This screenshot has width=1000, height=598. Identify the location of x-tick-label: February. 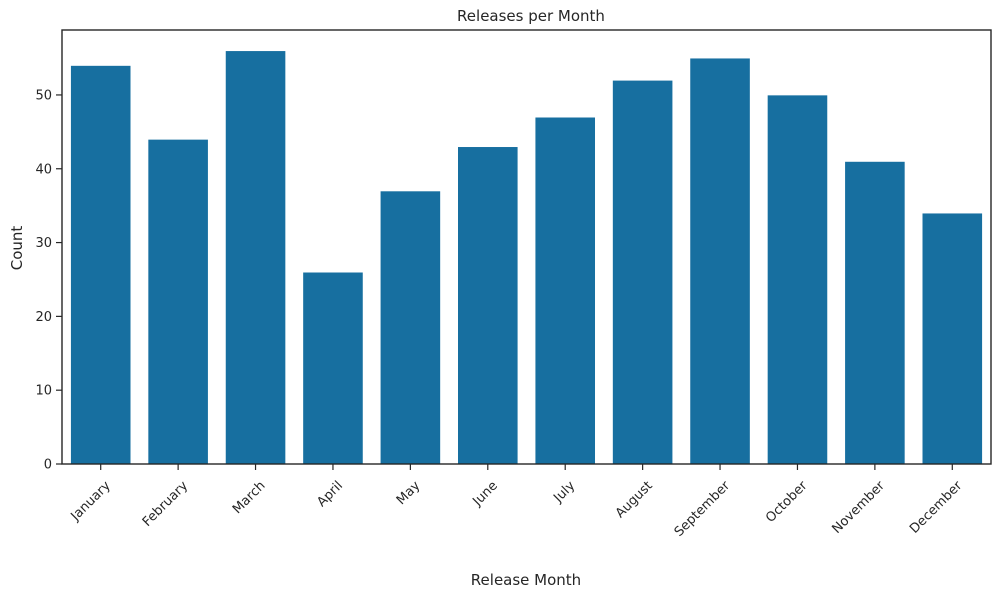
(166, 504).